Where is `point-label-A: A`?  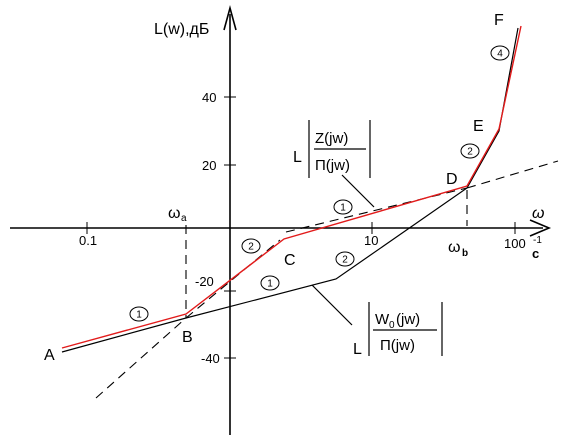 point-label-A: A is located at coordinates (49, 355).